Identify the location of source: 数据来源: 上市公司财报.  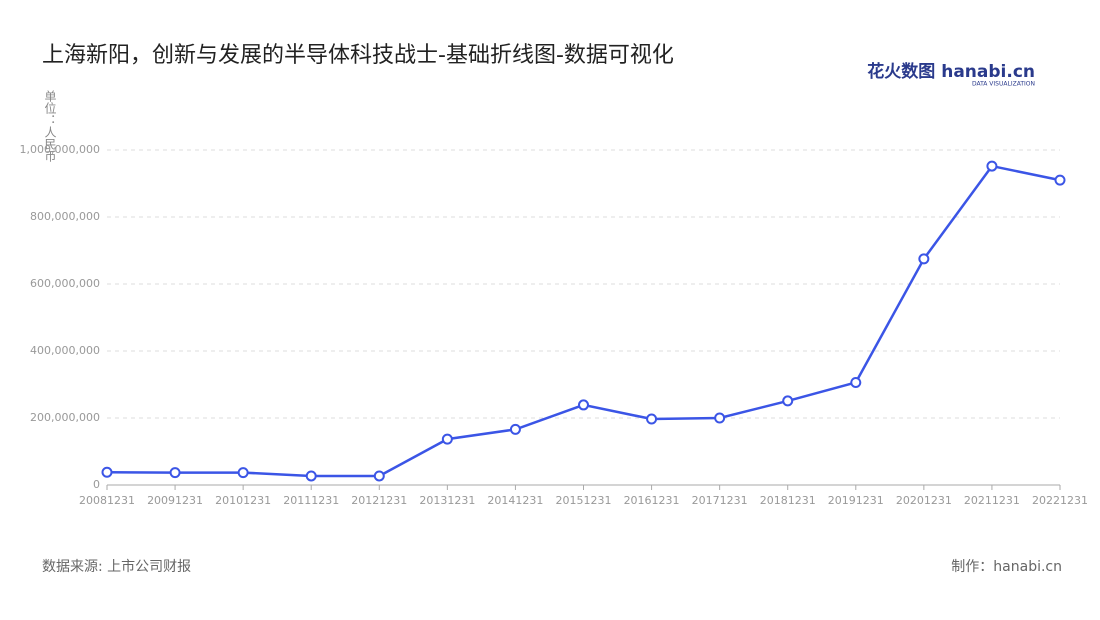
(116, 566).